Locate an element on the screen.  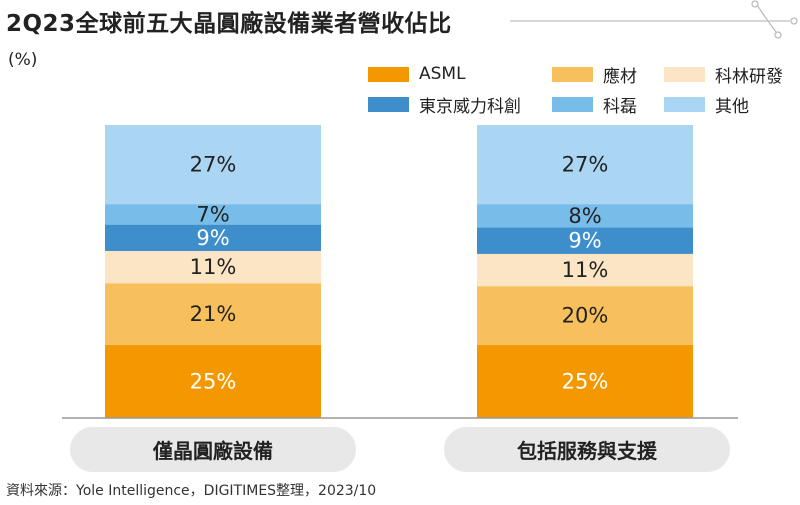
legend-label: 應材 is located at coordinates (620, 76).